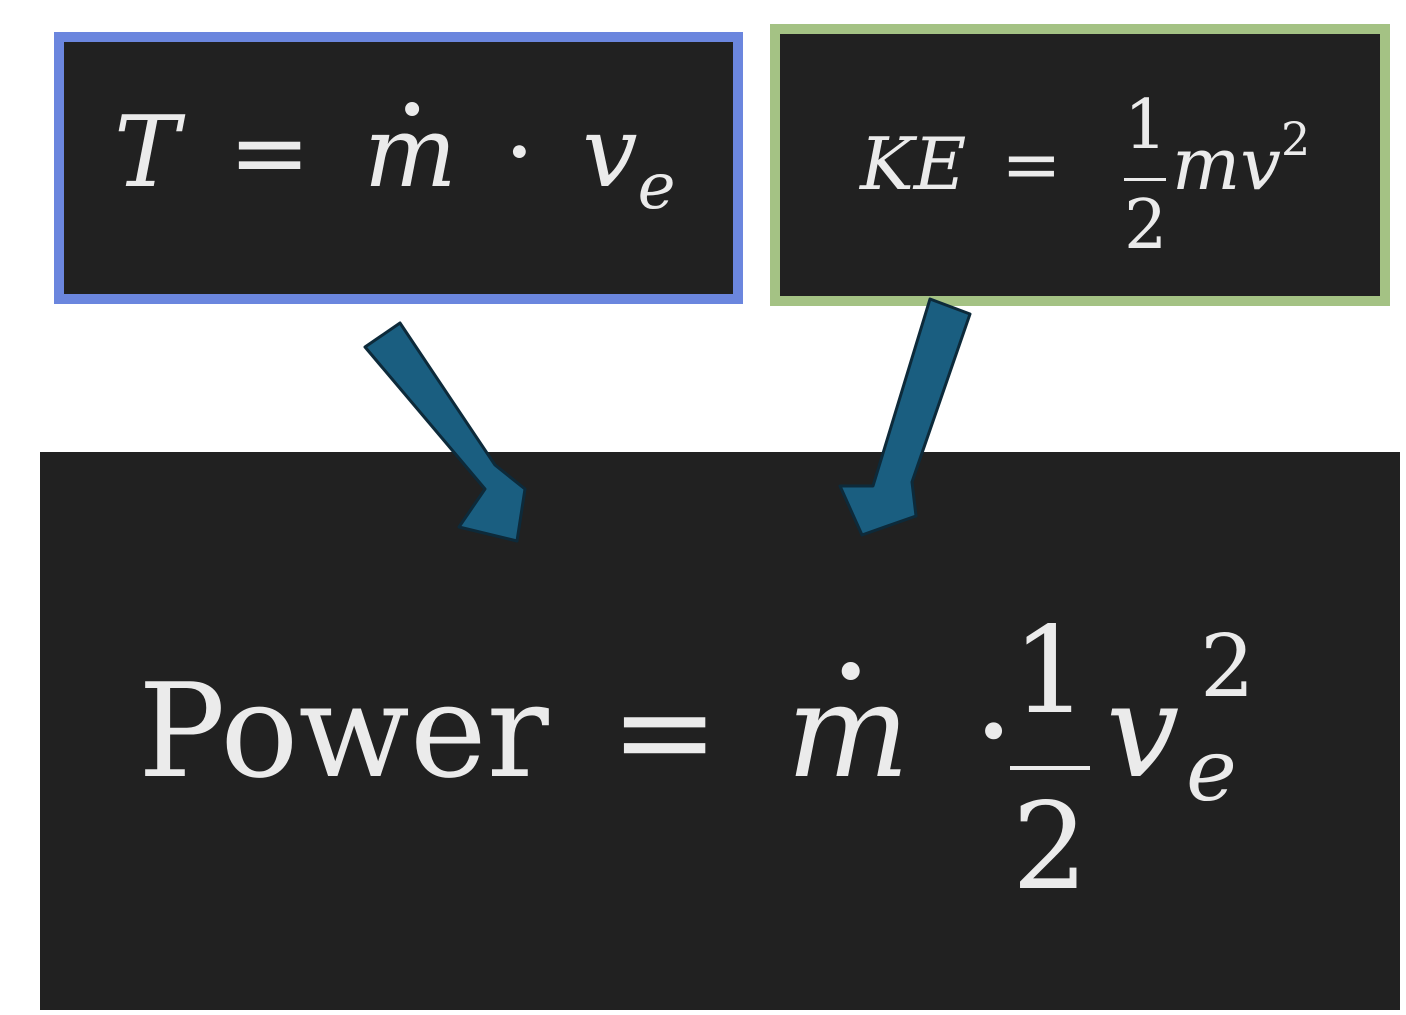 Image resolution: width=1406 pixels, height=1015 pixels. What do you see at coordinates (665, 731) in the screenshot?
I see `power-equals-sign: =` at bounding box center [665, 731].